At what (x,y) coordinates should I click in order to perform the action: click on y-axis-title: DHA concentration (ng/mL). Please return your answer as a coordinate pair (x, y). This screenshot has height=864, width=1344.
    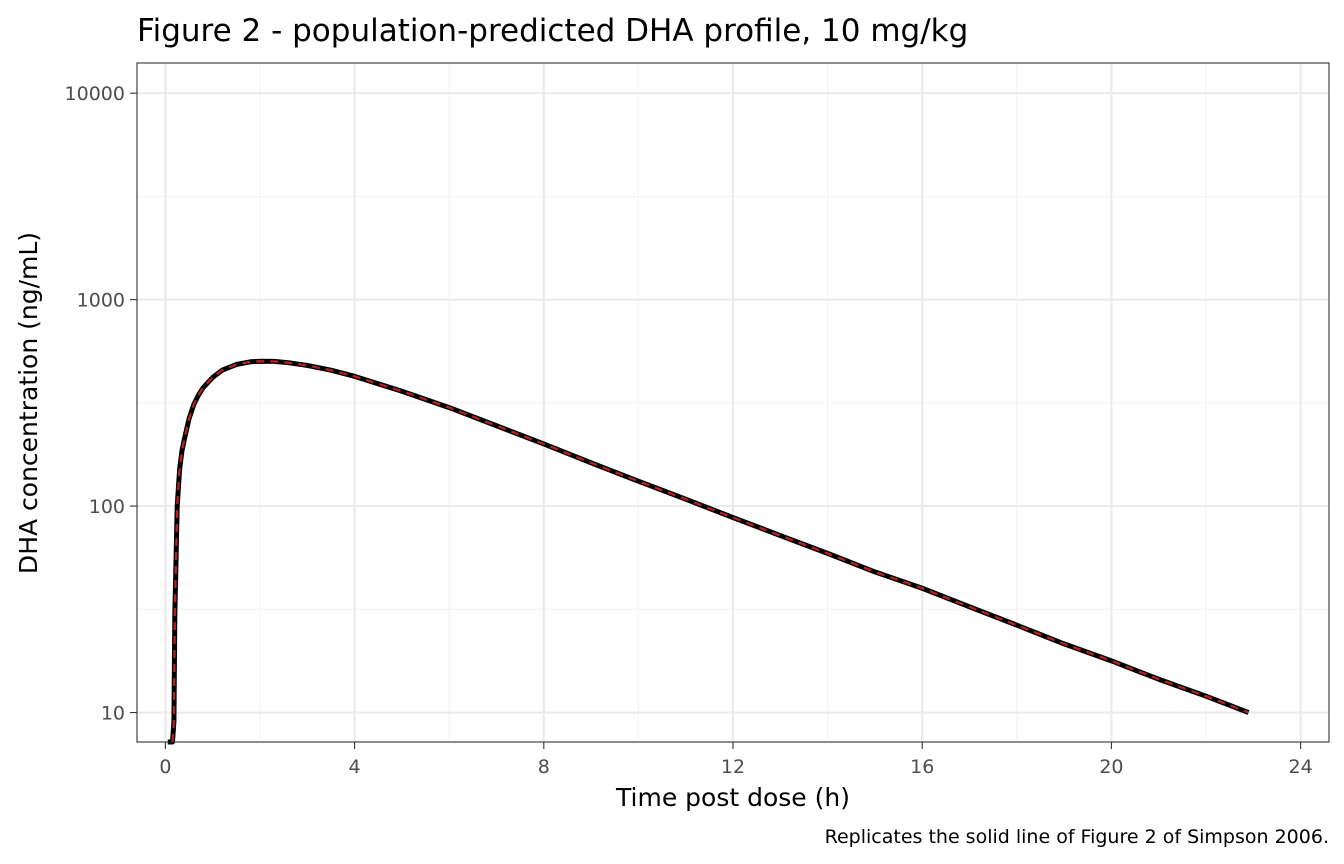
    Looking at the image, I should click on (28, 403).